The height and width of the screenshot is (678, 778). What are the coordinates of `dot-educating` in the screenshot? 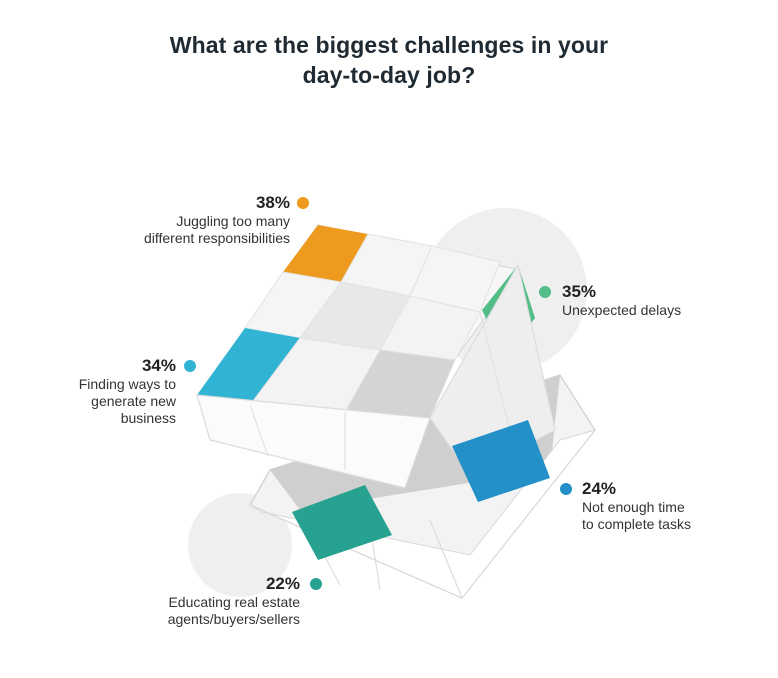 It's located at (316, 584).